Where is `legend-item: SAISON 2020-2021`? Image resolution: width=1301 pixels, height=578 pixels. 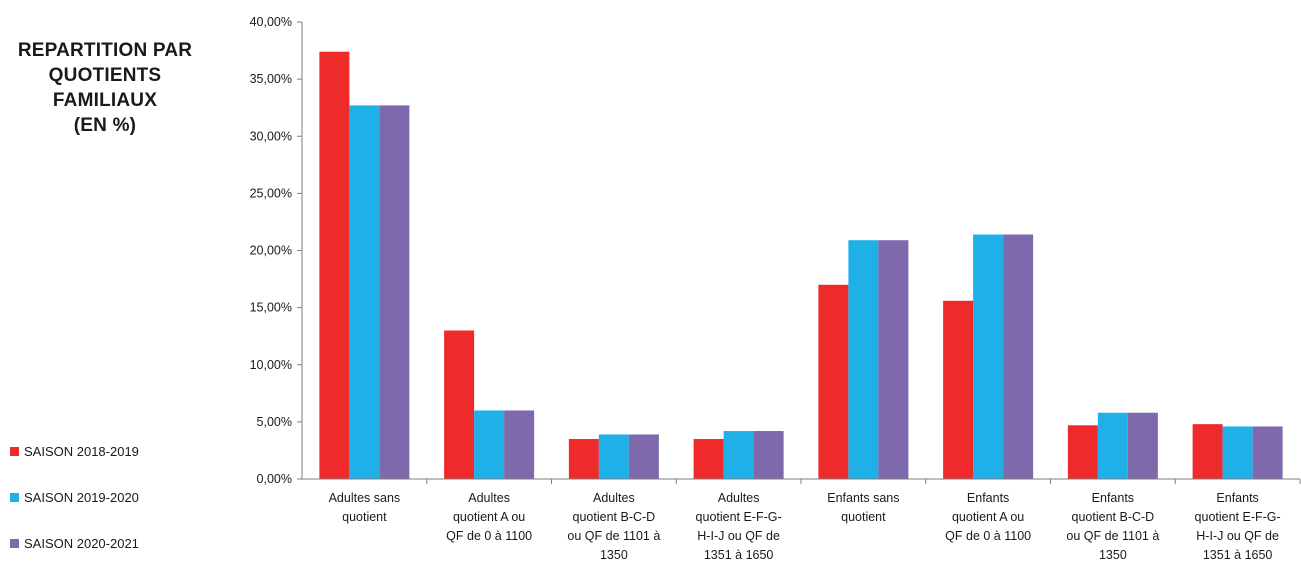
legend-item: SAISON 2020-2021 is located at coordinates (74, 543).